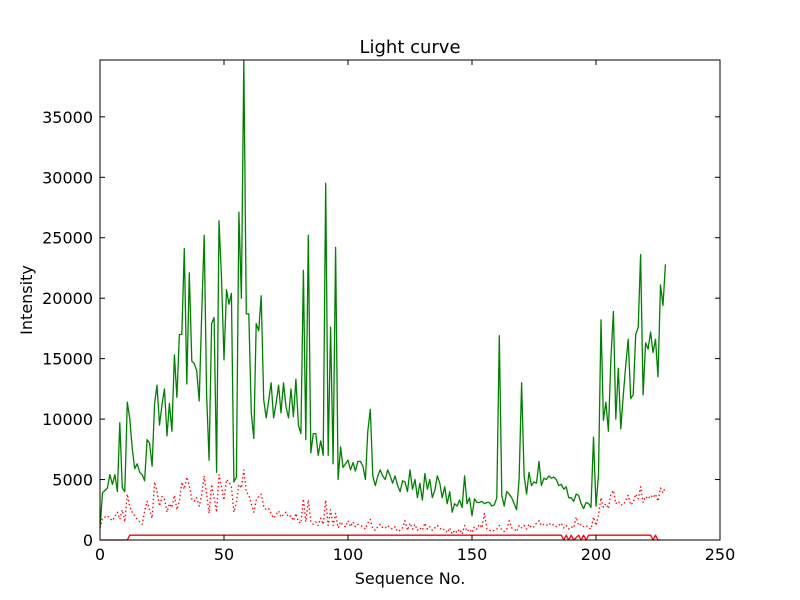 The height and width of the screenshot is (600, 800). Describe the element at coordinates (409, 47) in the screenshot. I see `chart-title: Light curve` at that location.